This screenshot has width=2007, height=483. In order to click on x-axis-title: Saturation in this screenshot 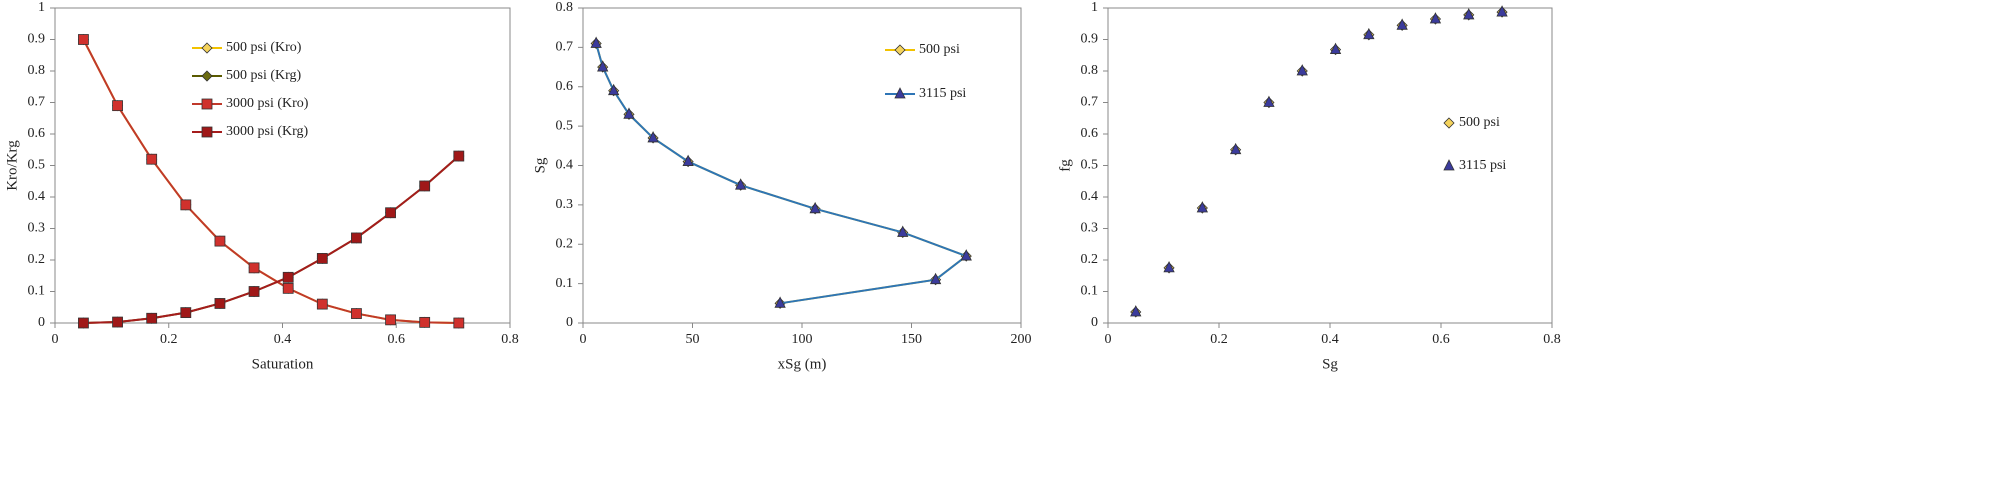, I will do `click(283, 364)`.